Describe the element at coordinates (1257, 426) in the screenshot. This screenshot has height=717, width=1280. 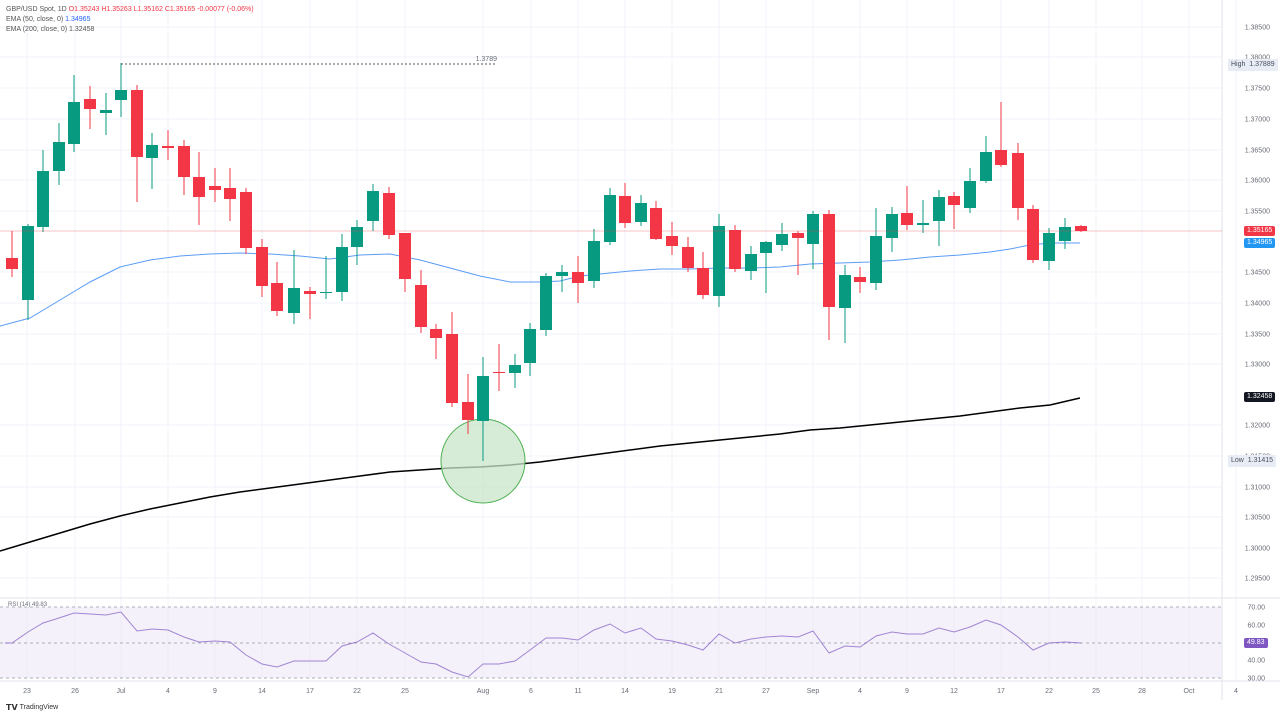
I see `svg-text: 1.32000` at that location.